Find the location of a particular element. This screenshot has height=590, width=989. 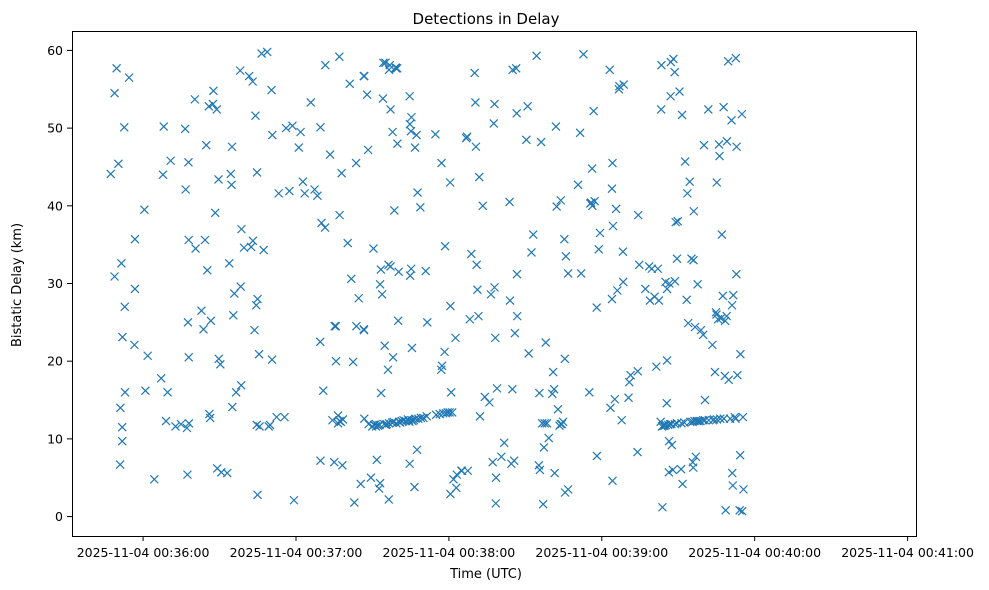

chart-title: Detections in Delay is located at coordinates (486, 19).